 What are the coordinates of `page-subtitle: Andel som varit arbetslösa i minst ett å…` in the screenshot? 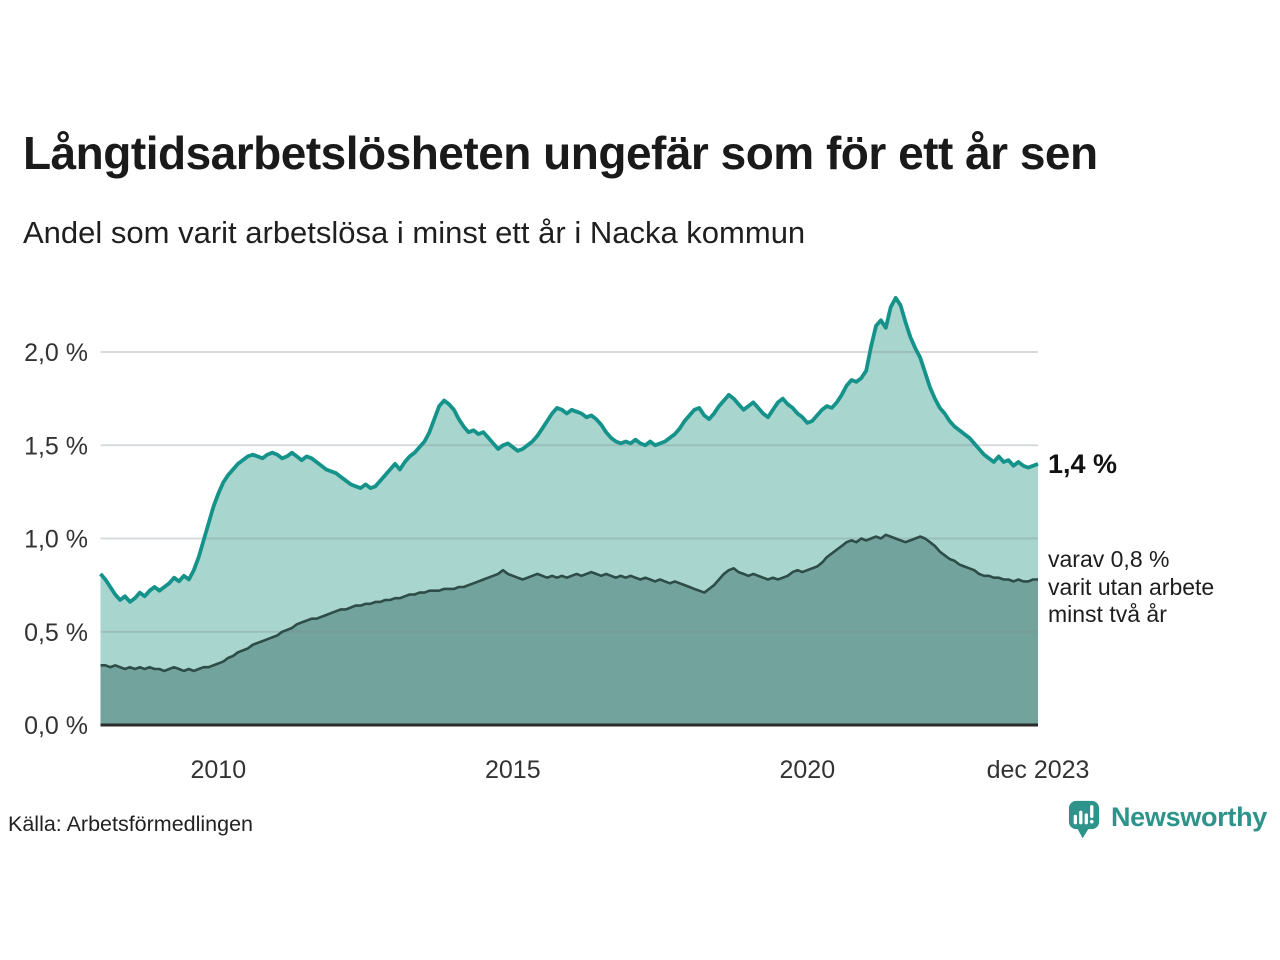 It's located at (414, 232).